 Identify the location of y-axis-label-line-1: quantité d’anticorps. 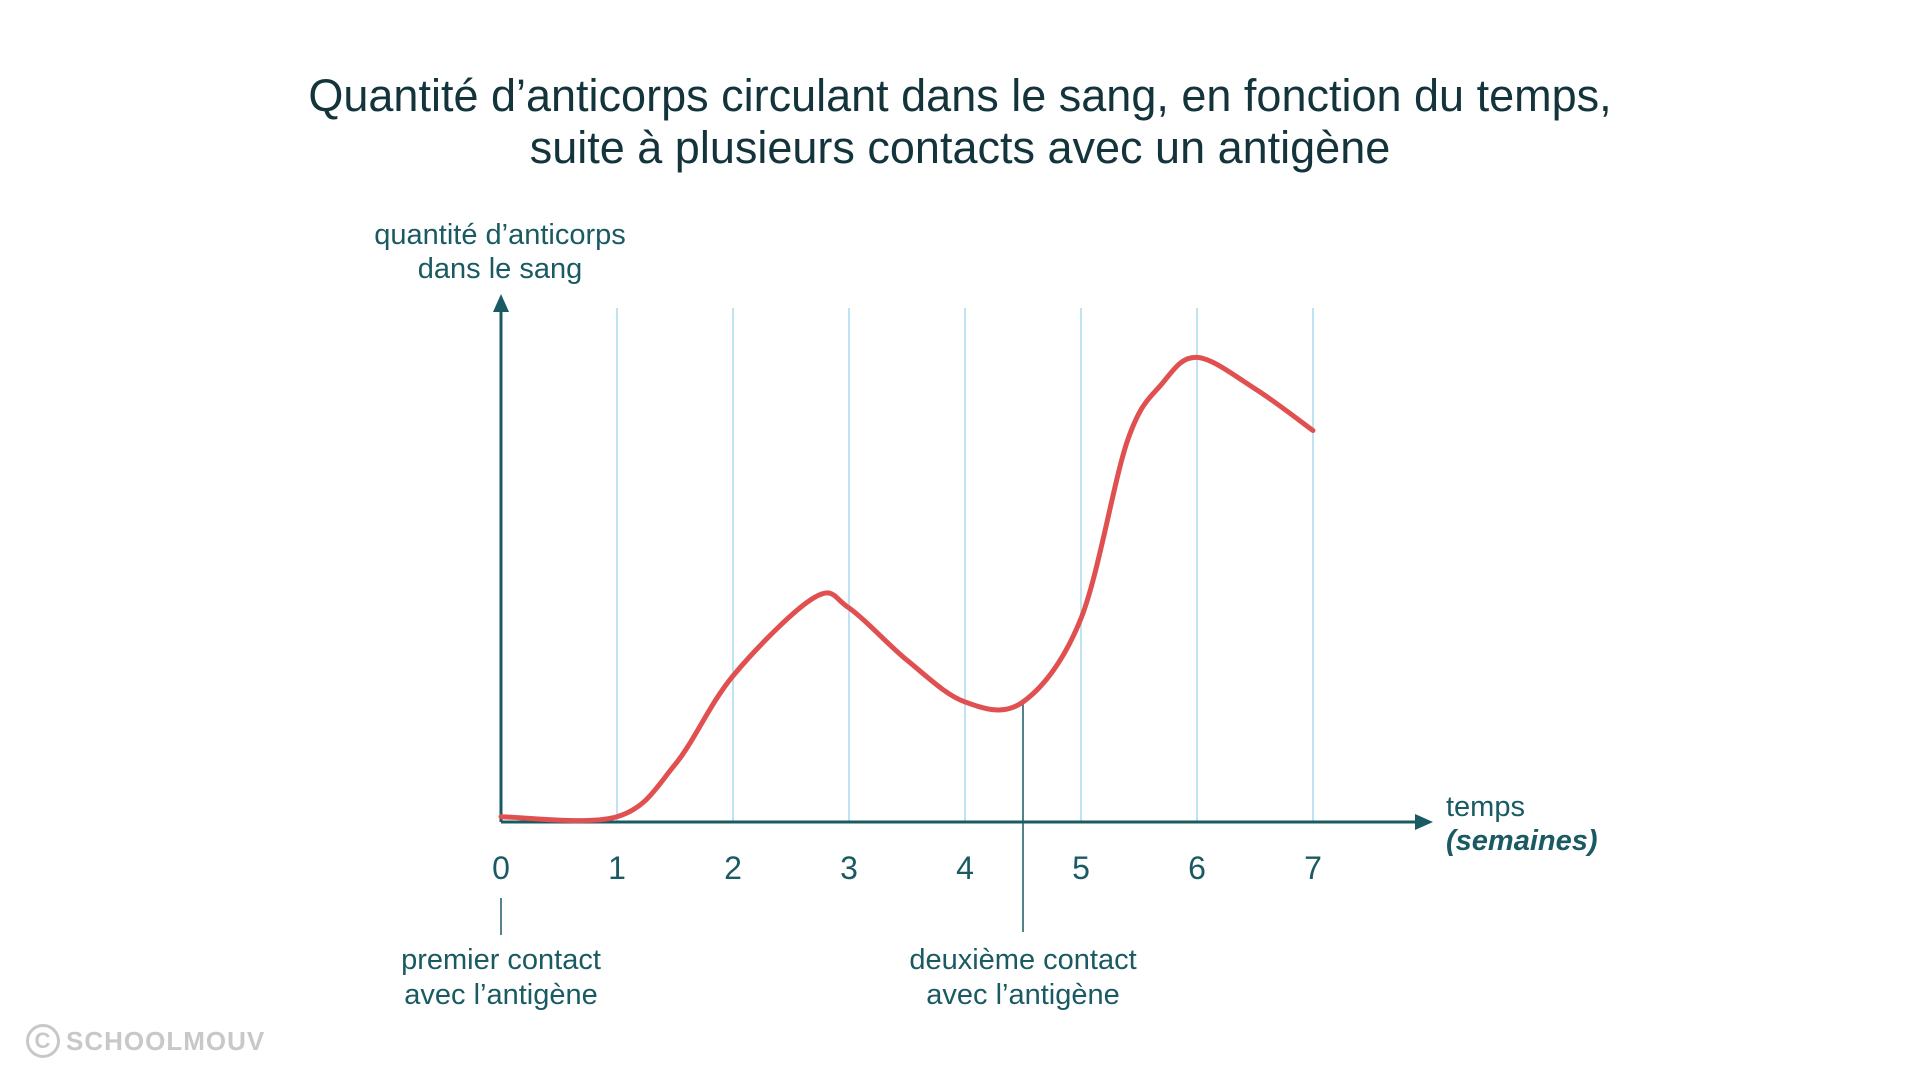
(500, 235).